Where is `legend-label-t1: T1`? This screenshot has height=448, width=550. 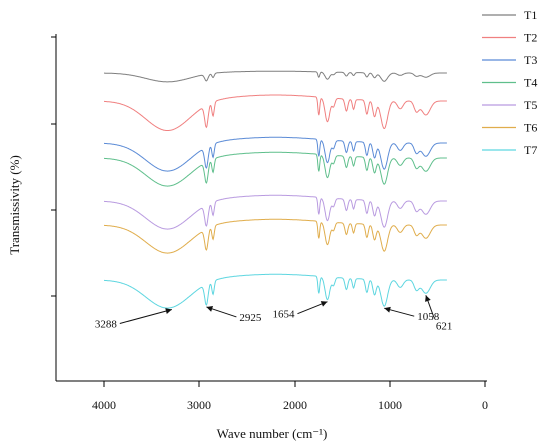
legend-label-t1: T1 is located at coordinates (530, 15).